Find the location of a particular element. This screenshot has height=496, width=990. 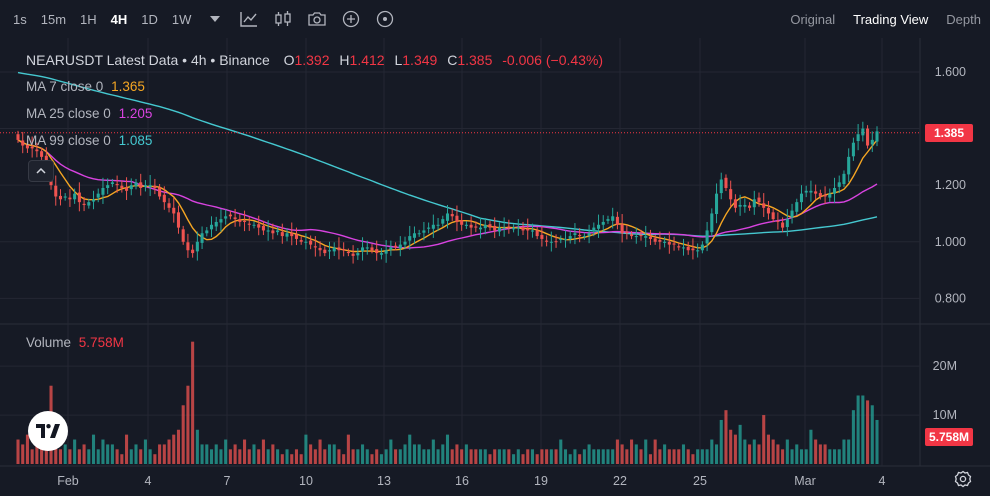

timeframe-4h: 4H is located at coordinates (119, 19).